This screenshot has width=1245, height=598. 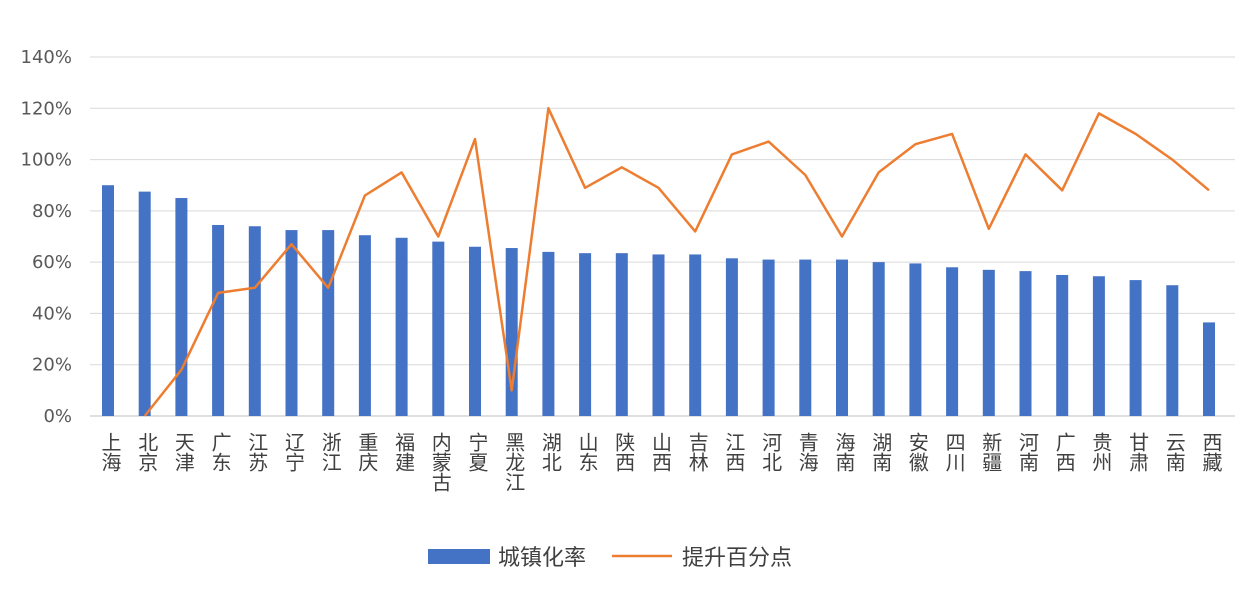 What do you see at coordinates (697, 452) in the screenshot?
I see `x-category-label: 吉林` at bounding box center [697, 452].